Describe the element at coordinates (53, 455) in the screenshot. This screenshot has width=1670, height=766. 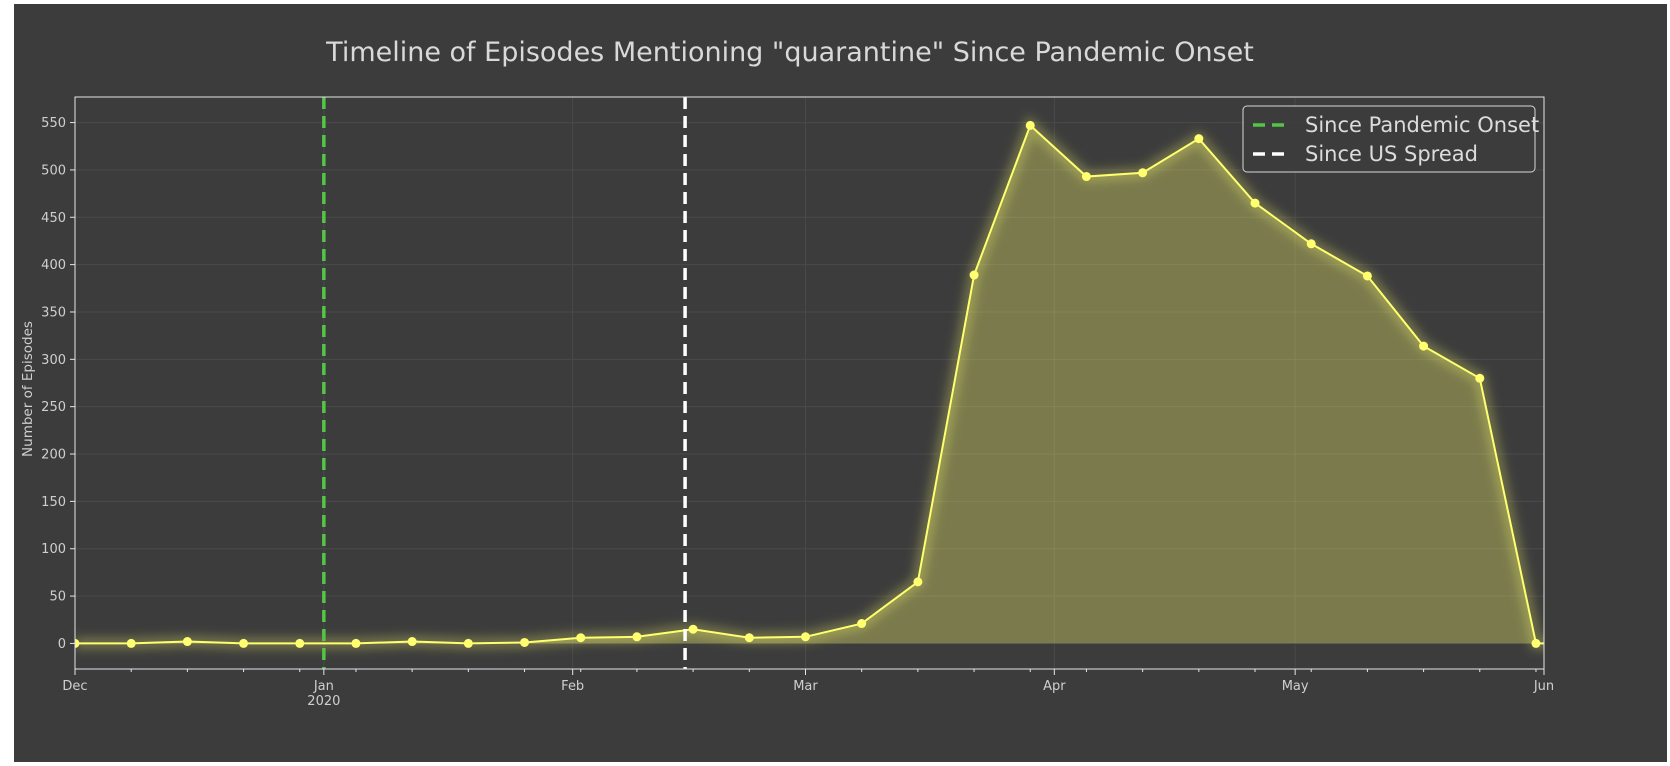
I see `y-tick-label: 200` at that location.